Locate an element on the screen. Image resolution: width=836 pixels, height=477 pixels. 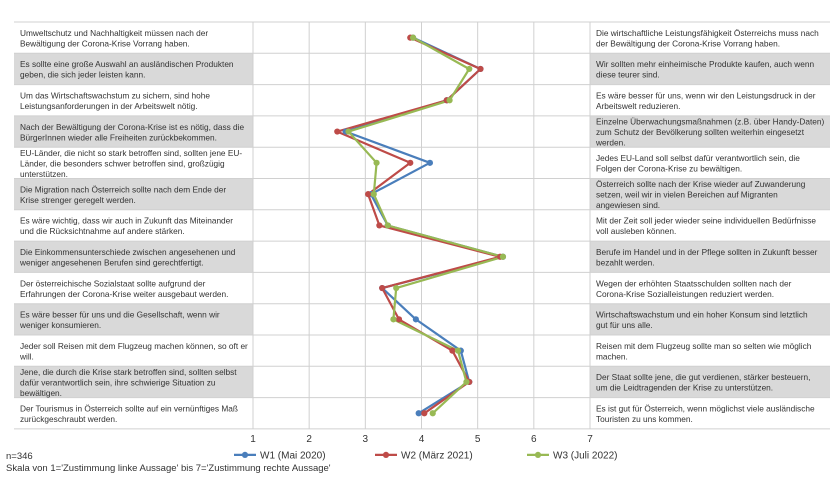
x-tick-label: 3 is located at coordinates (366, 439).